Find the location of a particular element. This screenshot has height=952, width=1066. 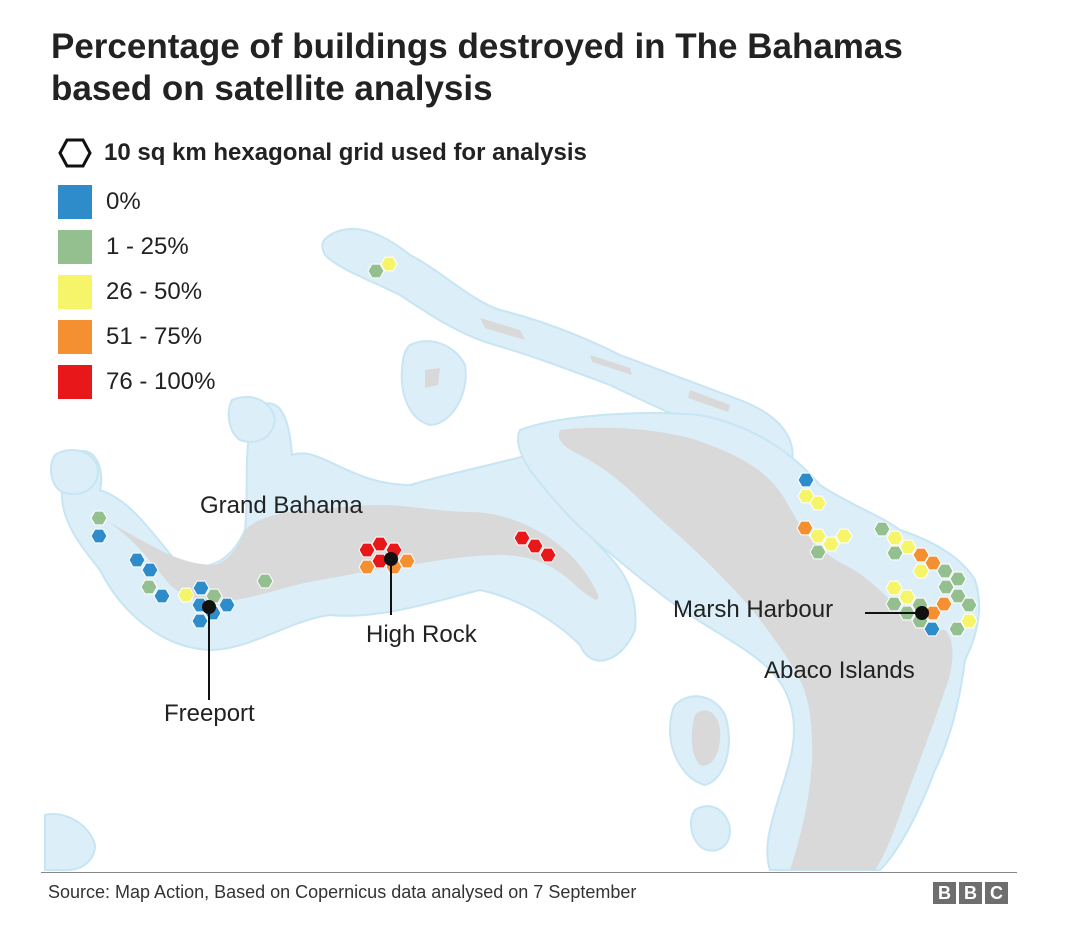

bbc-logo-letter-3: C is located at coordinates (996, 893).